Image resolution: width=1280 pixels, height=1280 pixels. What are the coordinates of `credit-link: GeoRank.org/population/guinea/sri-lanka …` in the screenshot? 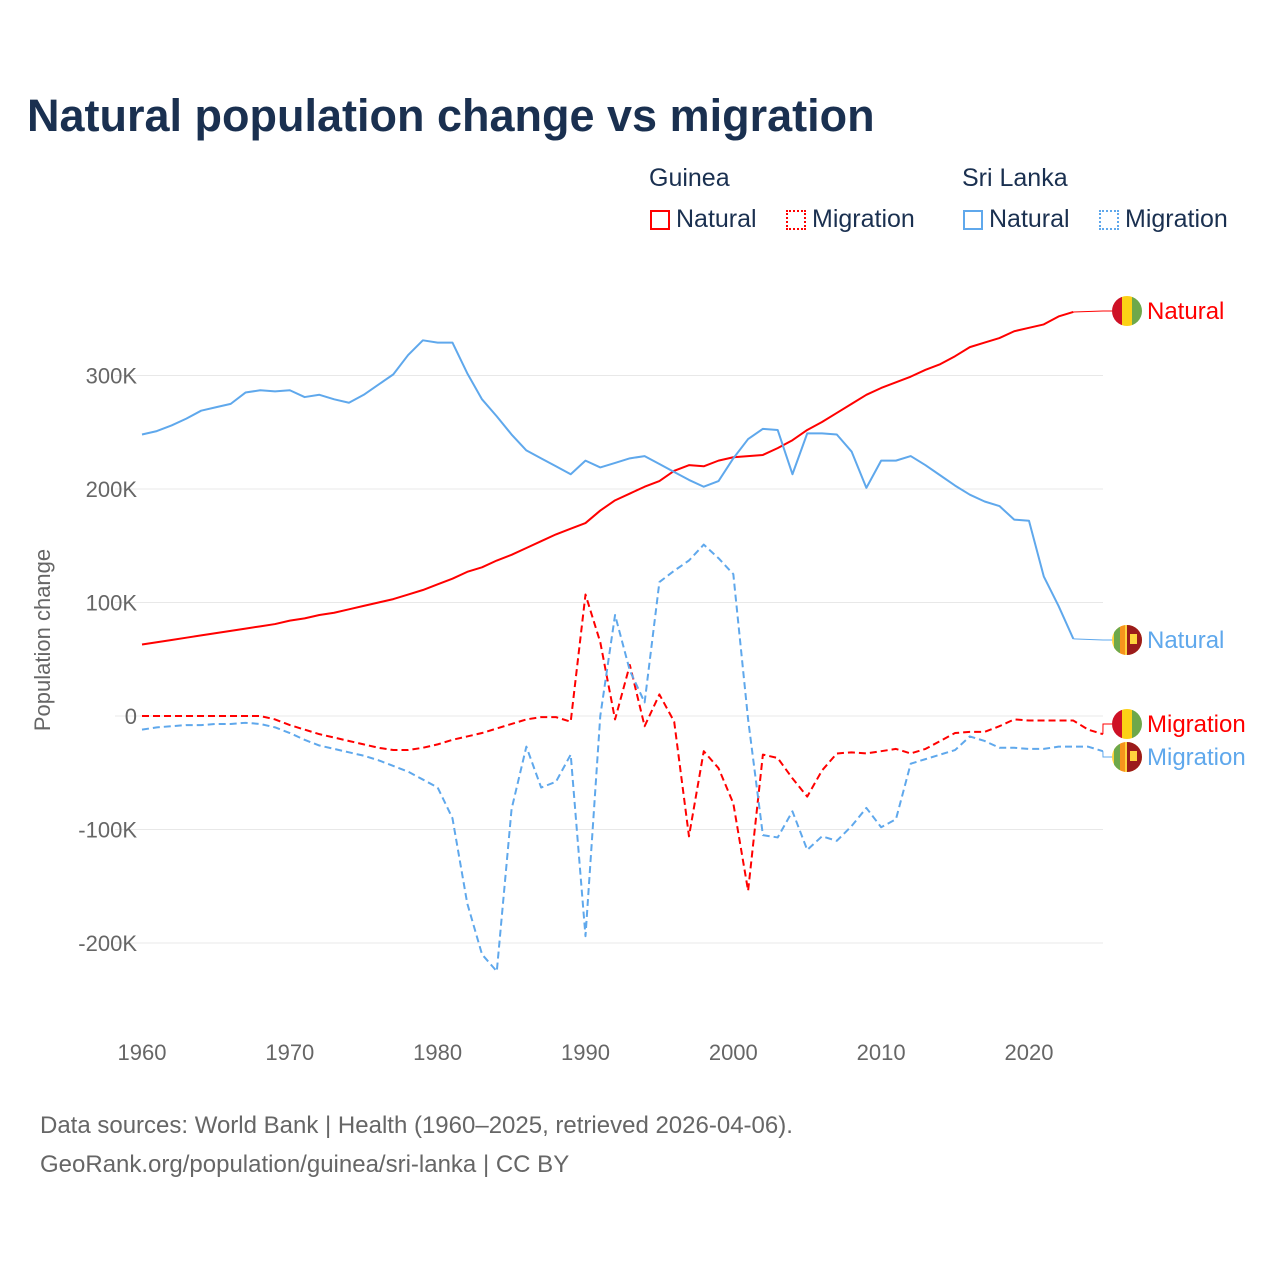 It's located at (305, 1164).